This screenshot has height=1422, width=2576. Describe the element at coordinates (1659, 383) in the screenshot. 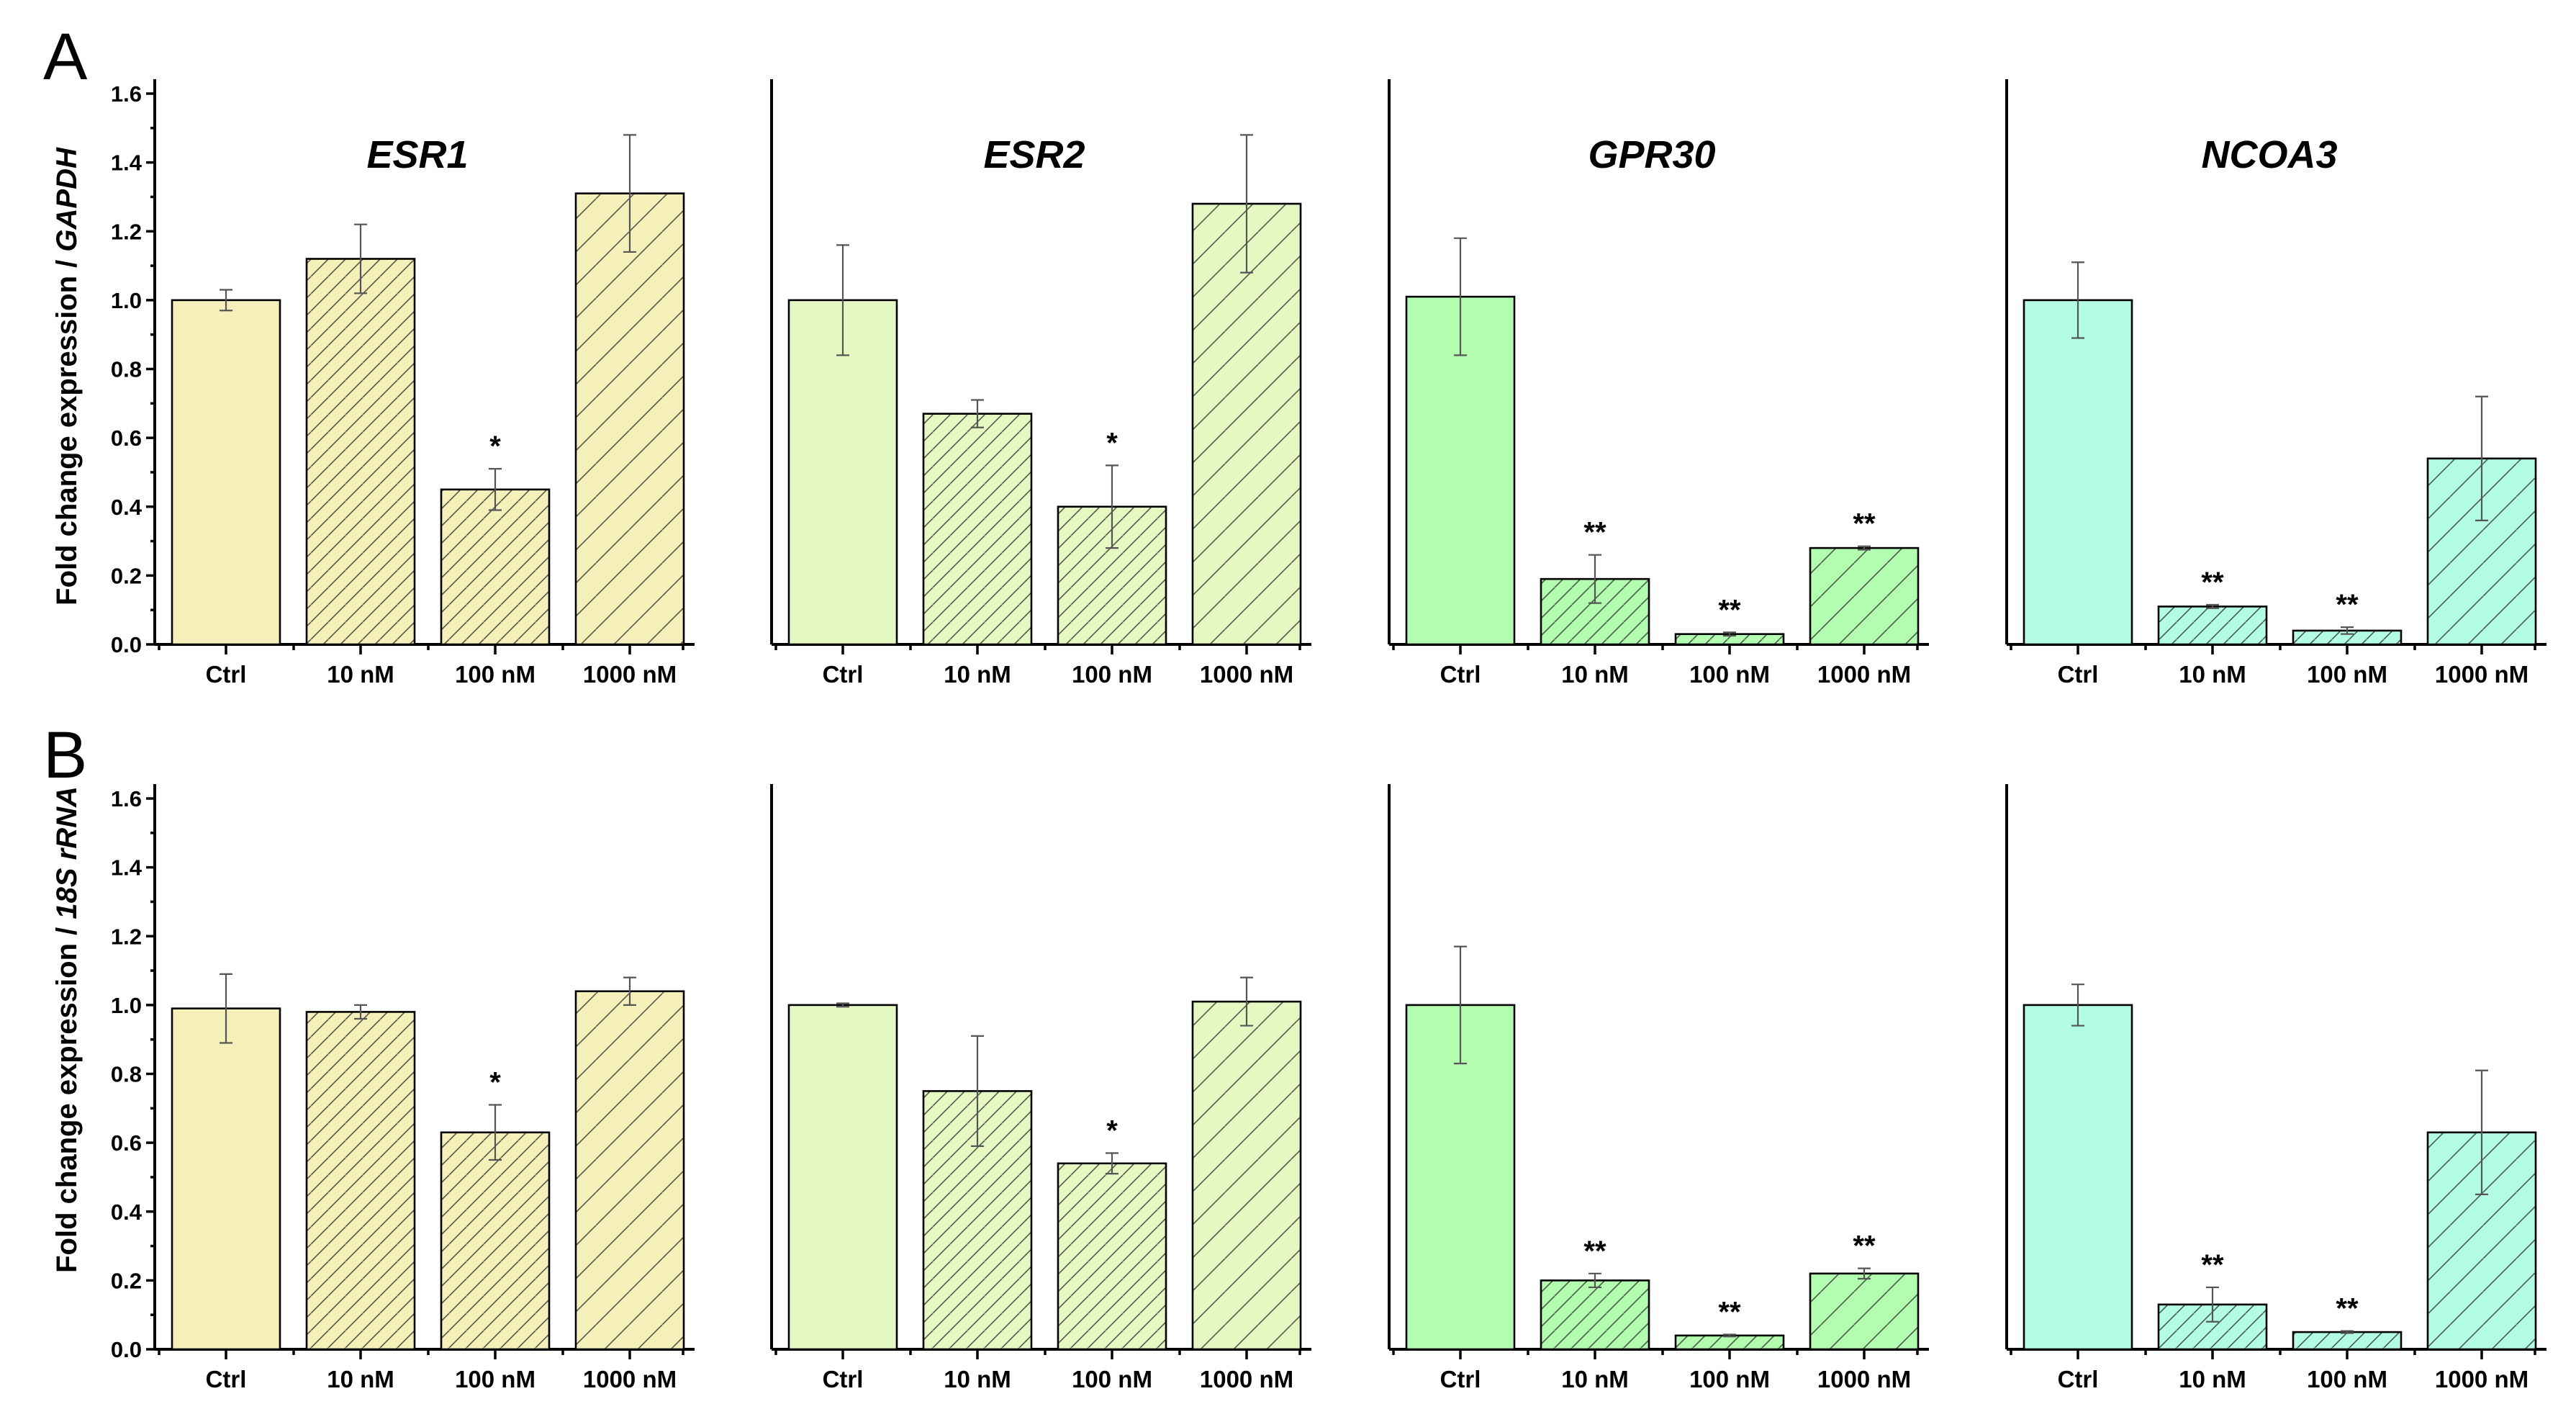

I see `subplot-gpr30-a: GPR30 Ctrl 10 nM ** 100 nM ** 1000 nM **` at that location.